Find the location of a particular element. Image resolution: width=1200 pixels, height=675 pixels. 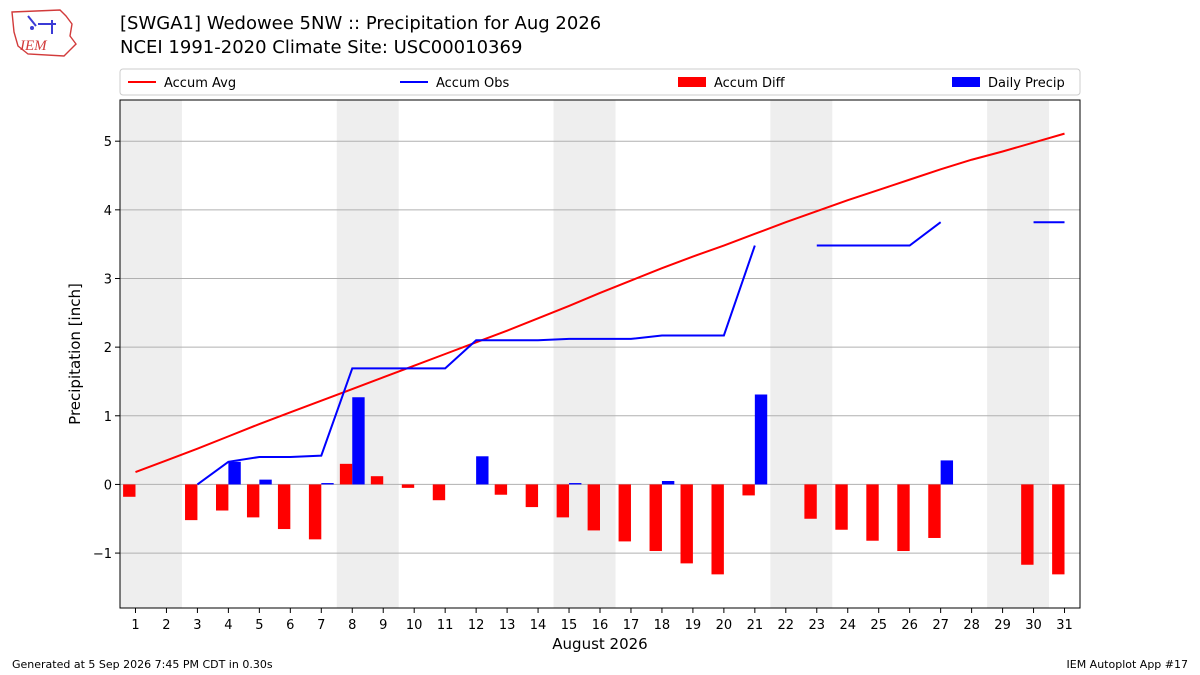

x-tick-label: 29 is located at coordinates (1002, 625).